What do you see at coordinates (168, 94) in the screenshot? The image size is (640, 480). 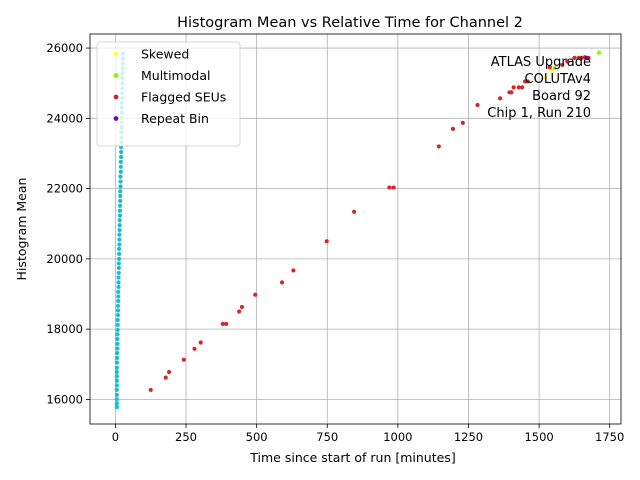 I see `legend-box` at bounding box center [168, 94].